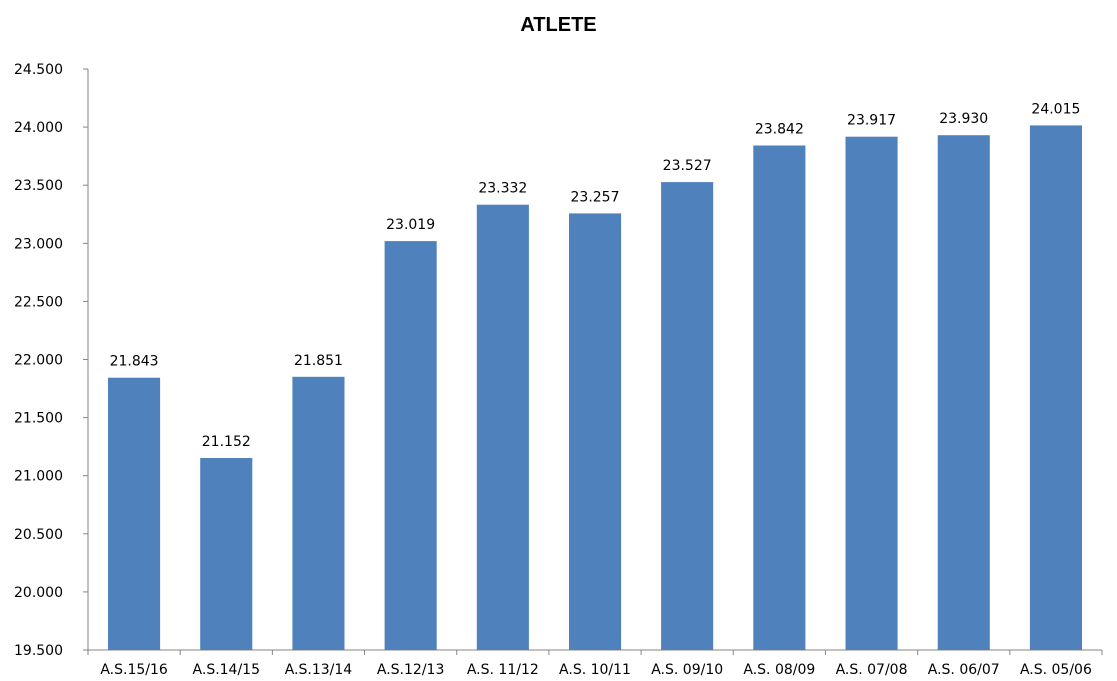  Describe the element at coordinates (595, 670) in the screenshot. I see `x-tick-label: A.S. 10/11` at that location.